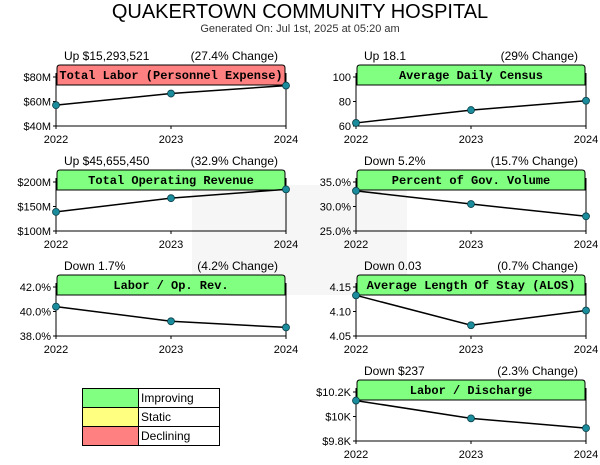 The image size is (600, 465). I want to click on y-tick-label: 4.15, so click(340, 288).